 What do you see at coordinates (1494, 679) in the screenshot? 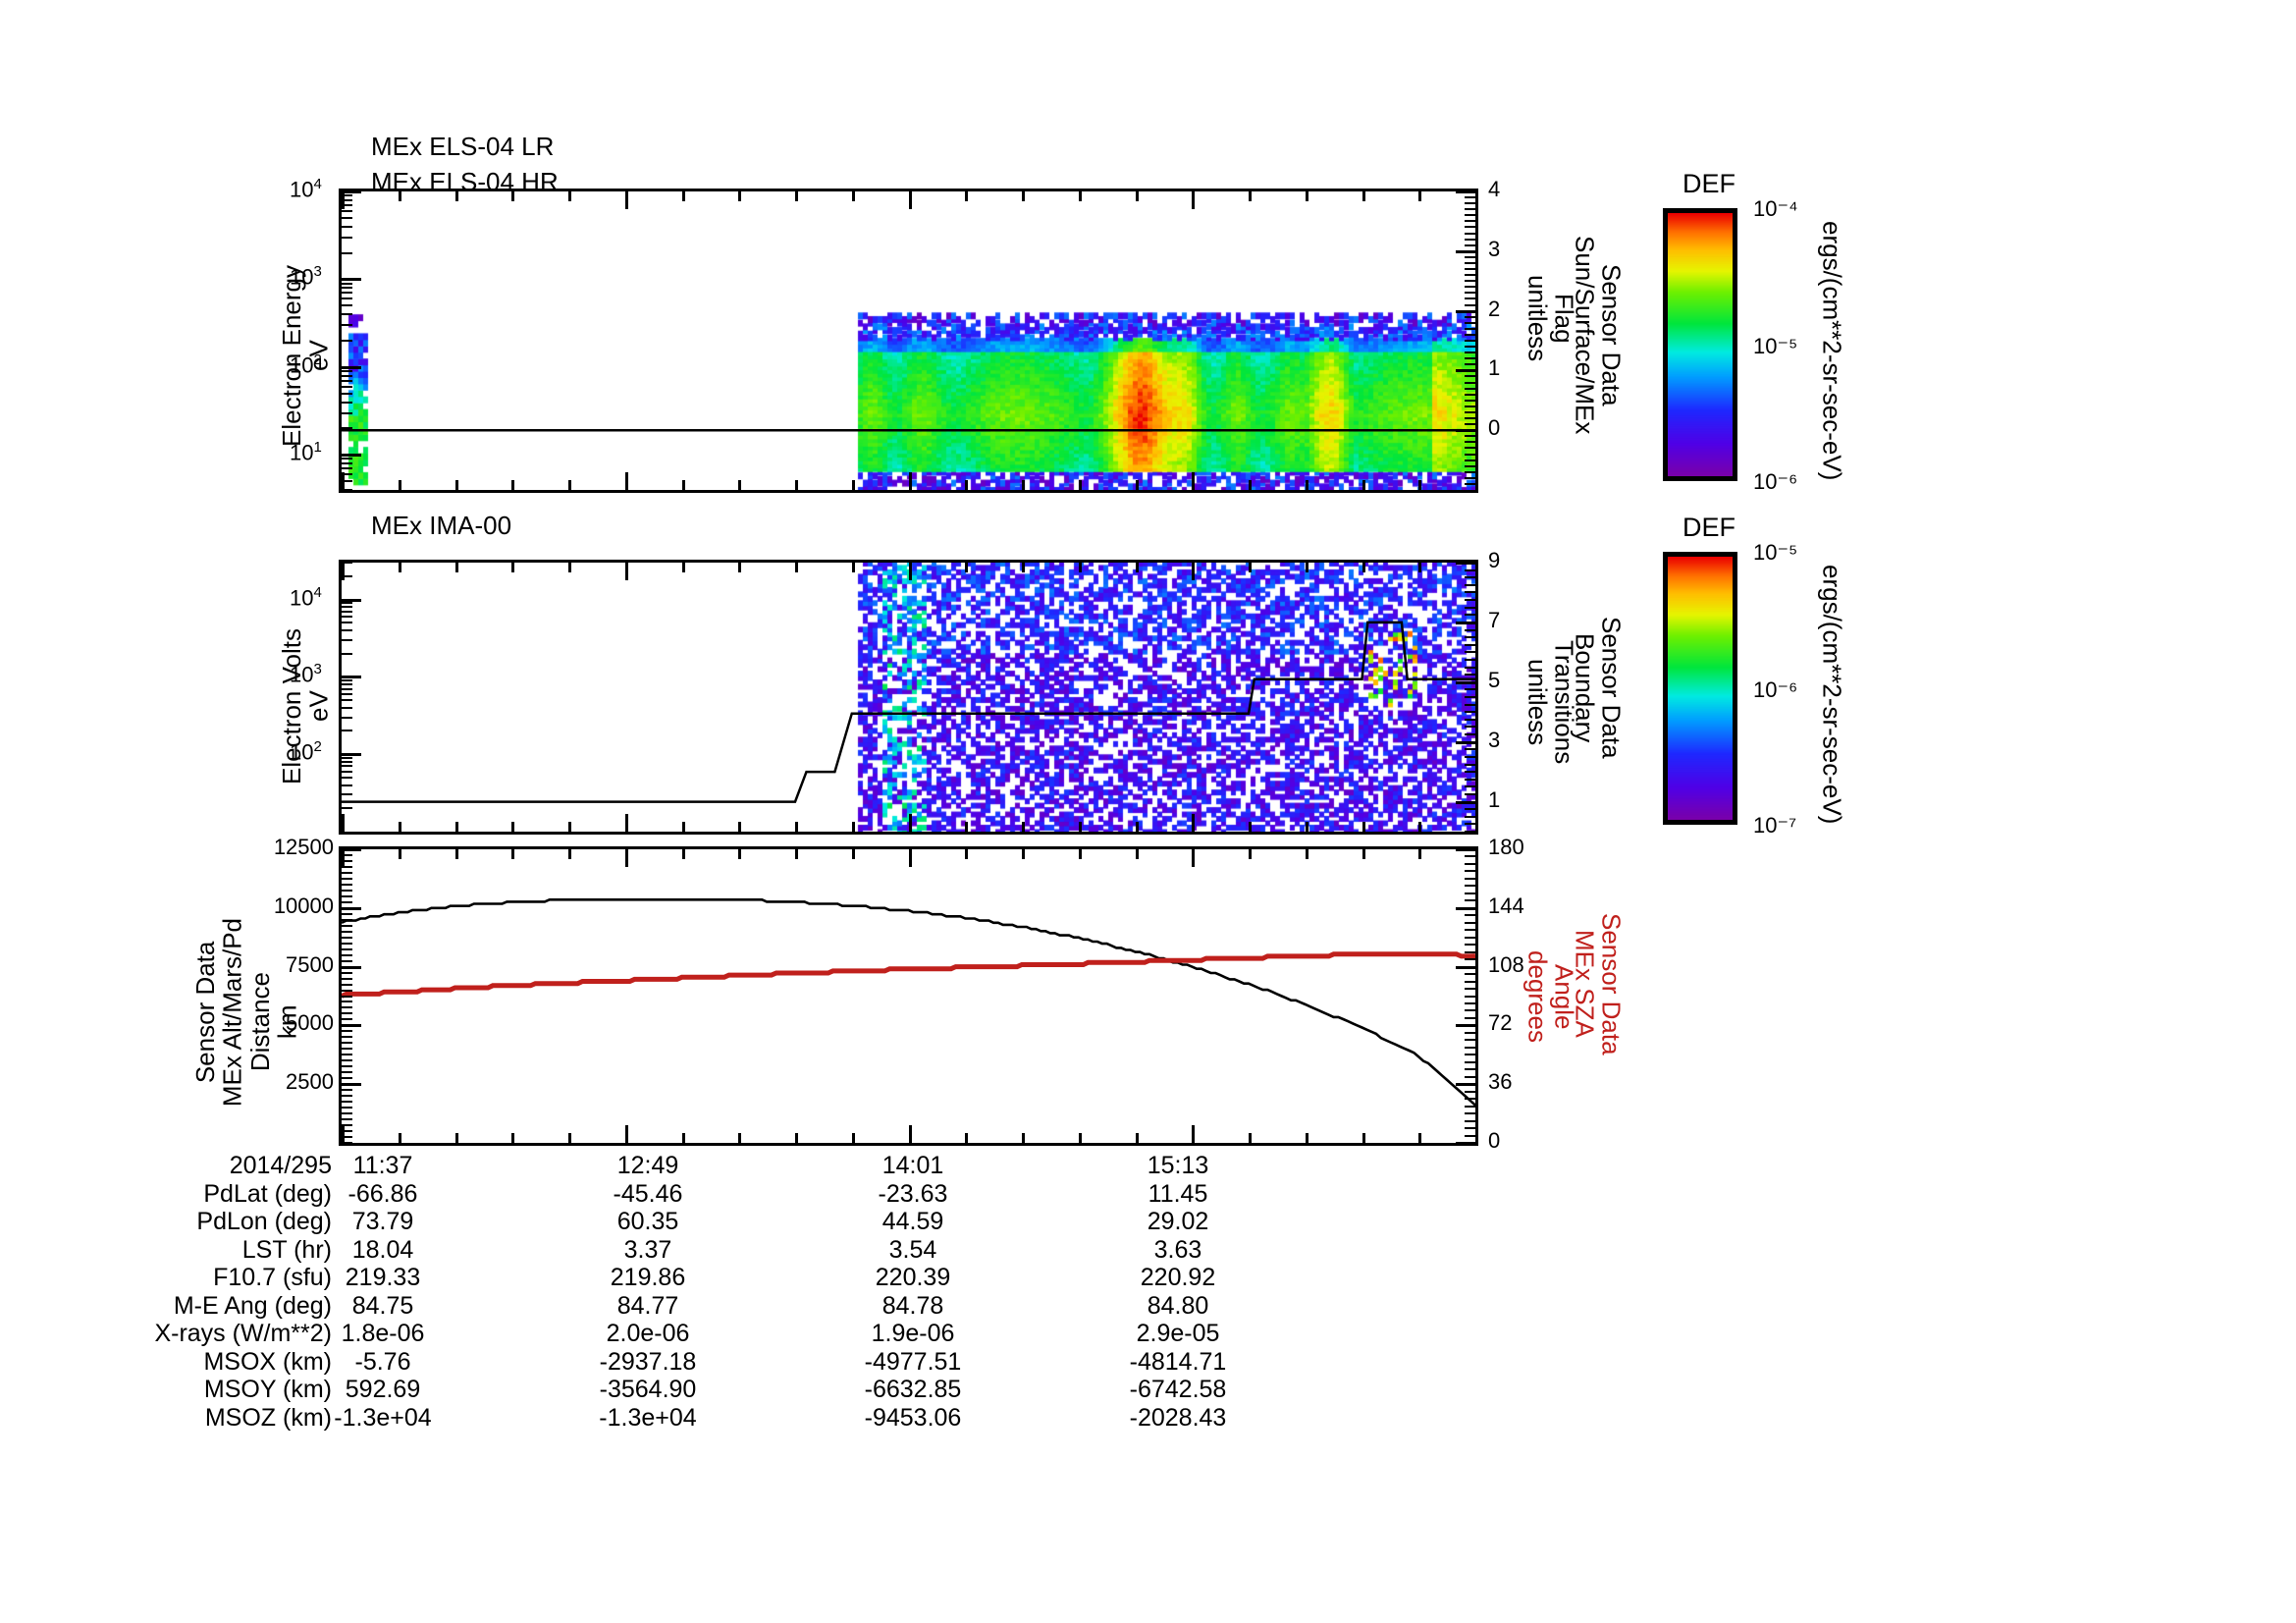
I see `panel2-right-ytick-label: 5` at bounding box center [1494, 679].